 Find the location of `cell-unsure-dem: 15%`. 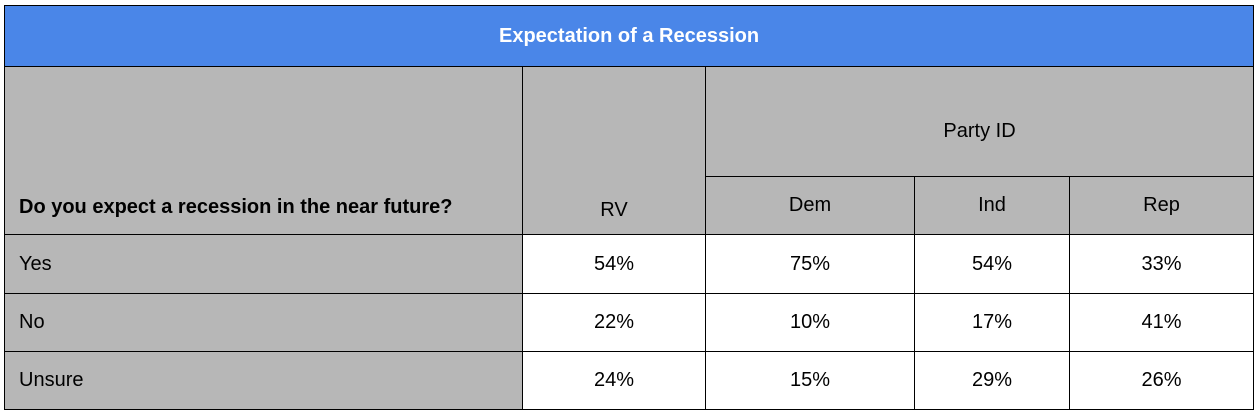

cell-unsure-dem: 15% is located at coordinates (810, 380).